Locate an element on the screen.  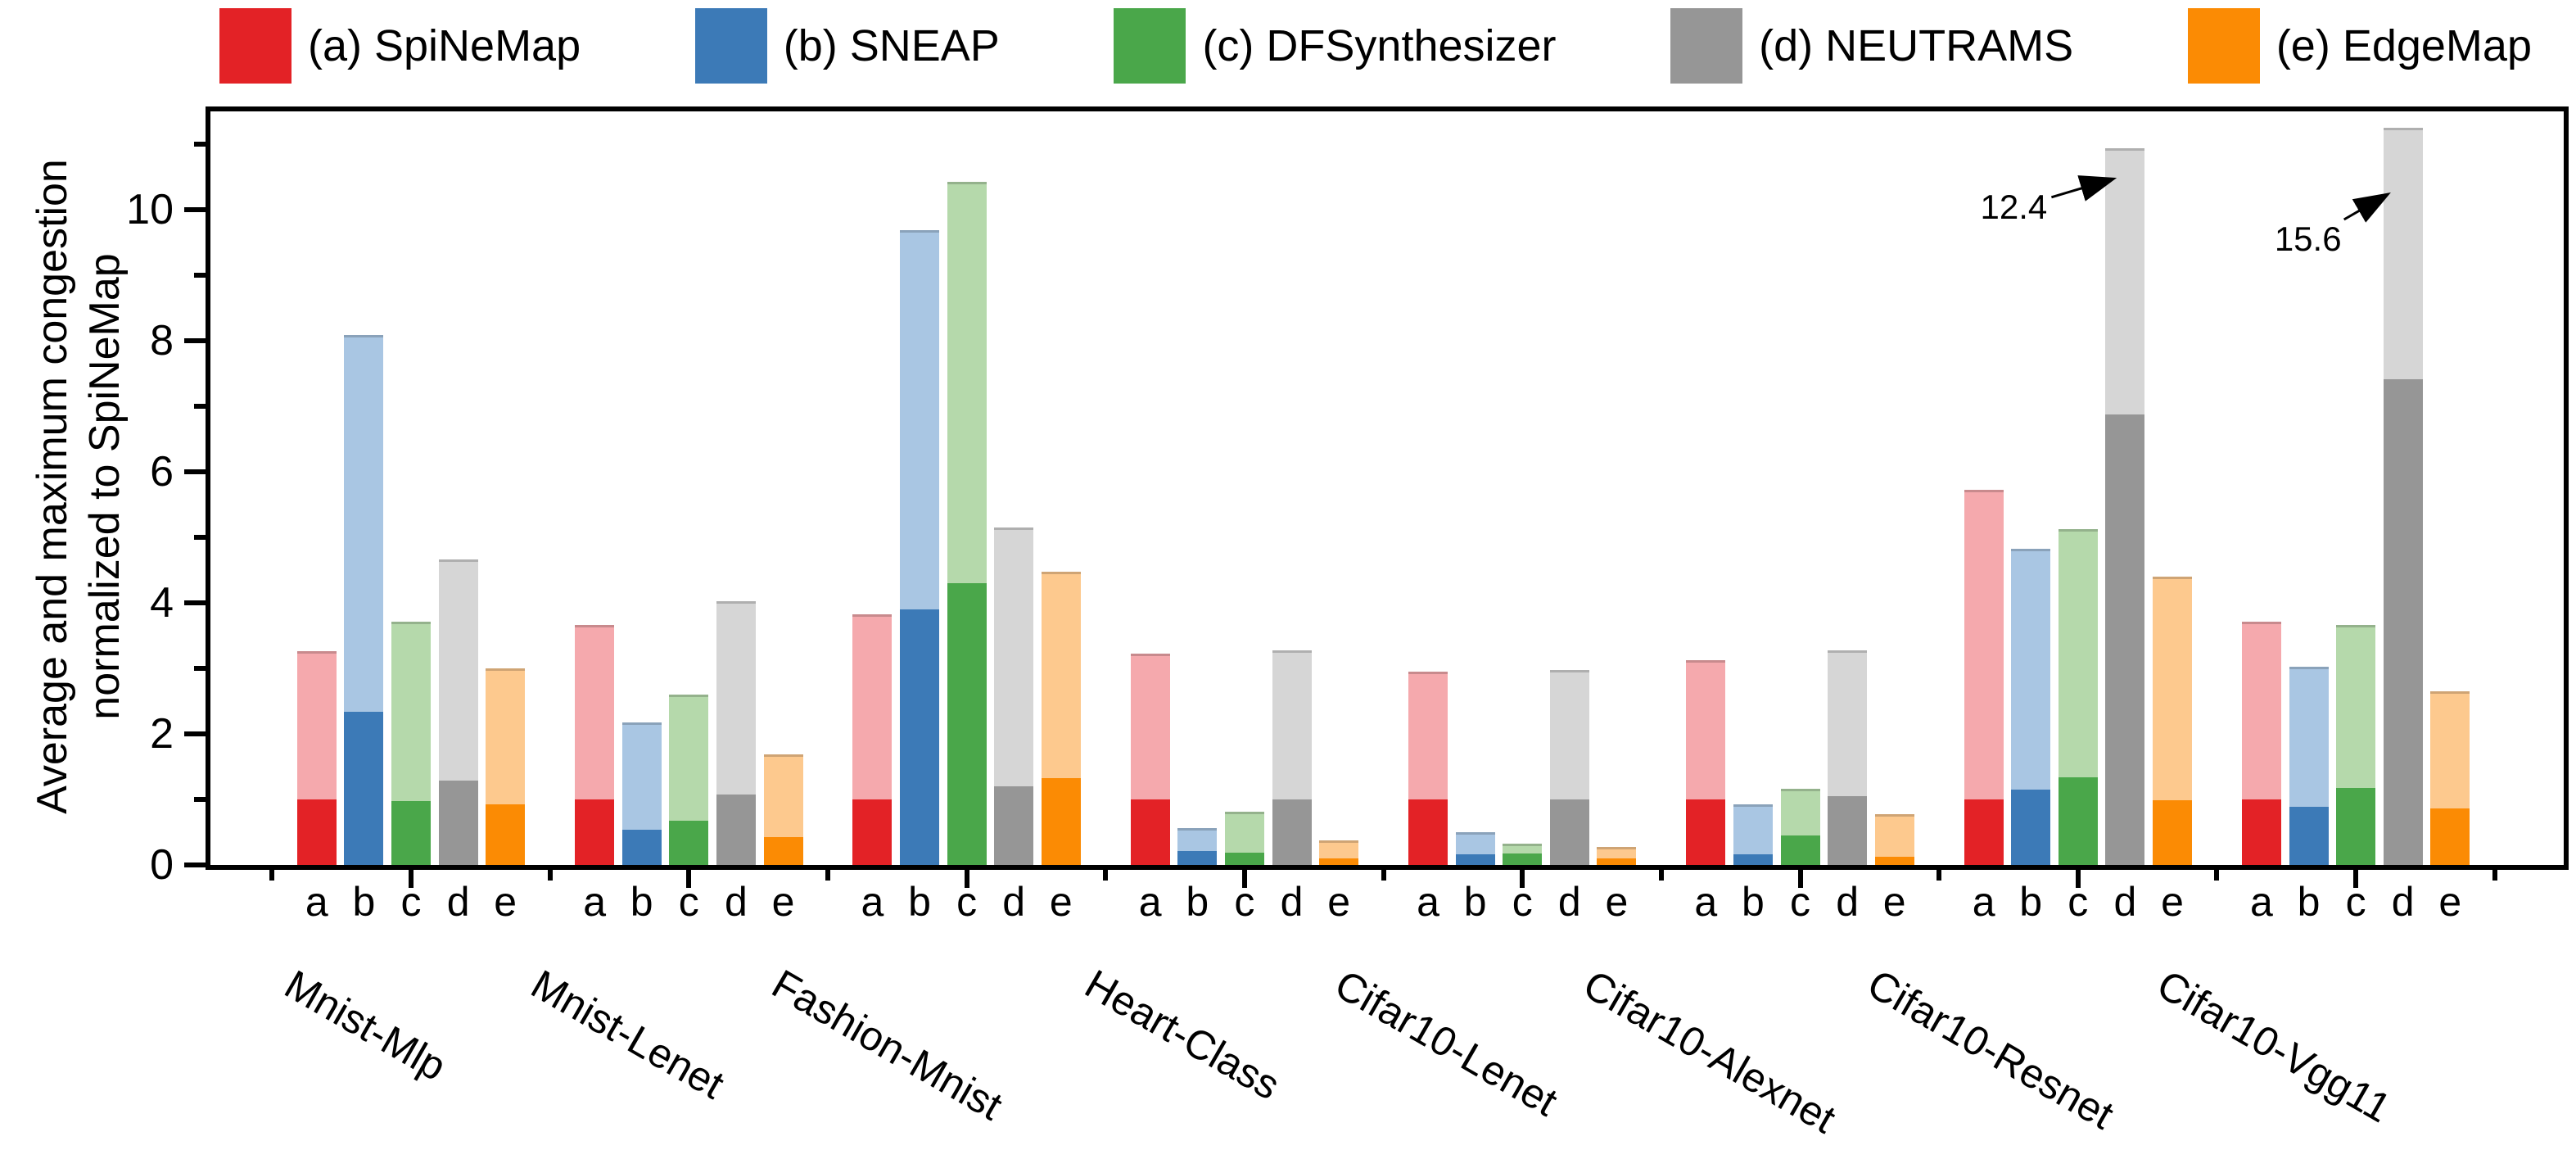
bar-avg-Cifar10-Resnet-e is located at coordinates (2172, 832).